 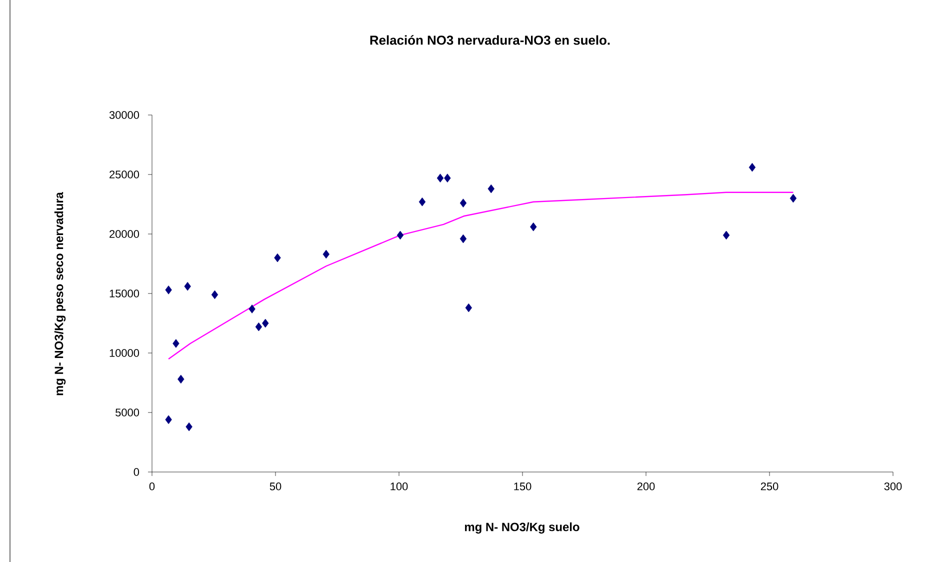 What do you see at coordinates (137, 472) in the screenshot?
I see `y-tick-label: 0` at bounding box center [137, 472].